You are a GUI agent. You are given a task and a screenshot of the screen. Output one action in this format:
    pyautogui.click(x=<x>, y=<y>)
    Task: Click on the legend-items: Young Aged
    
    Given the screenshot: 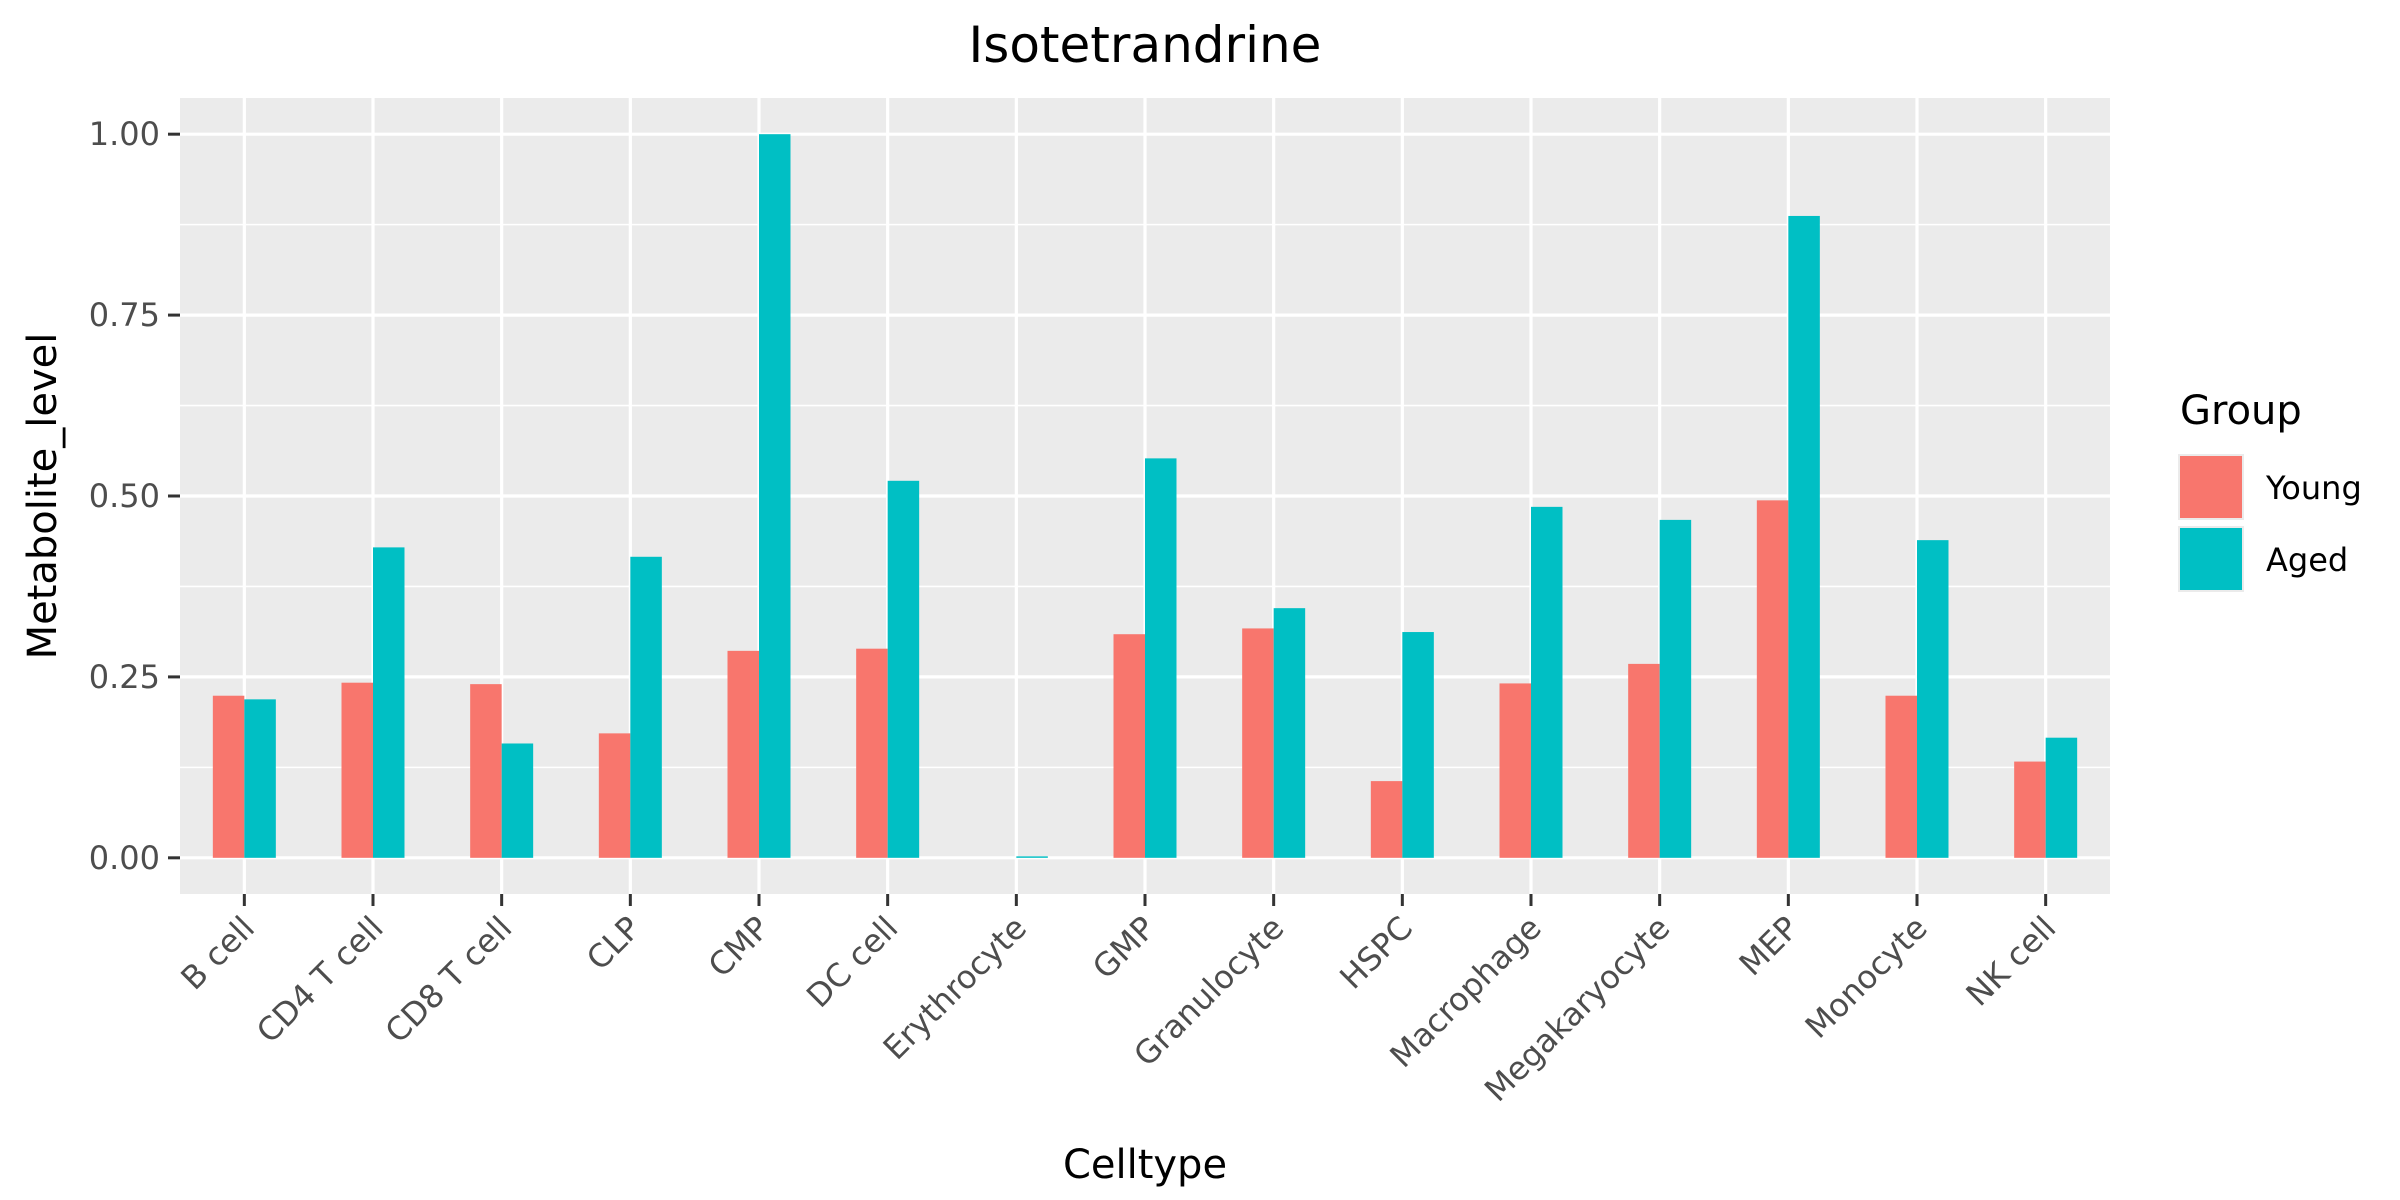 What is the action you would take?
    pyautogui.click(x=2270, y=523)
    